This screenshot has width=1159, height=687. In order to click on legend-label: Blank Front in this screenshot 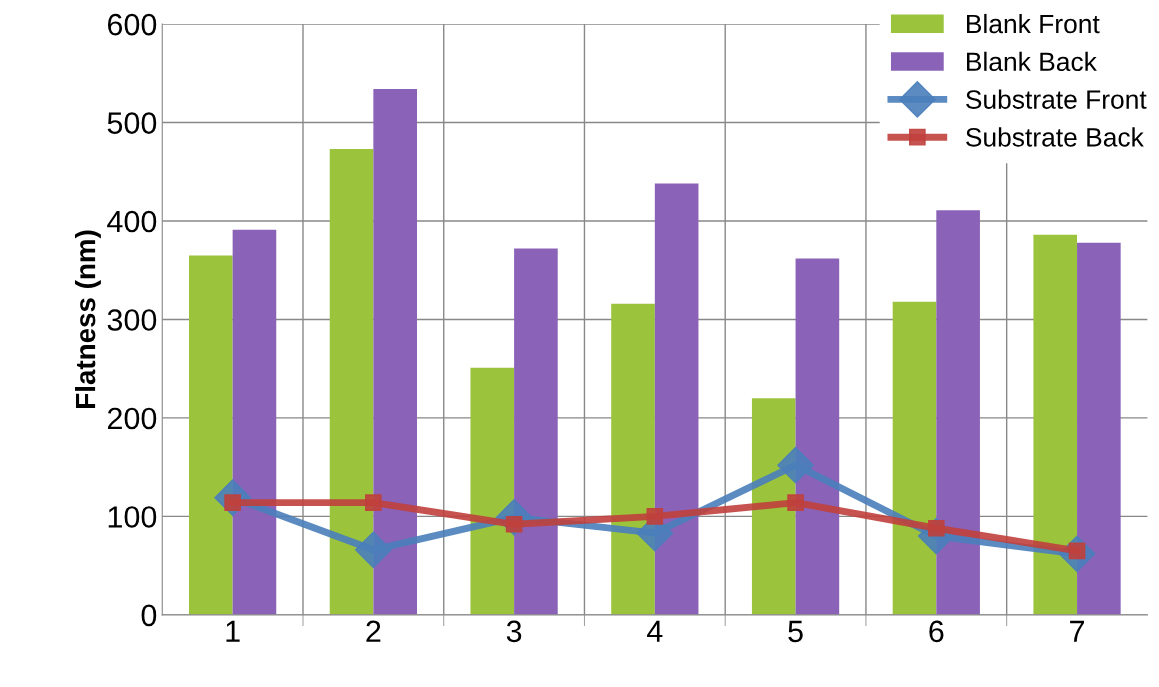, I will do `click(1033, 23)`.